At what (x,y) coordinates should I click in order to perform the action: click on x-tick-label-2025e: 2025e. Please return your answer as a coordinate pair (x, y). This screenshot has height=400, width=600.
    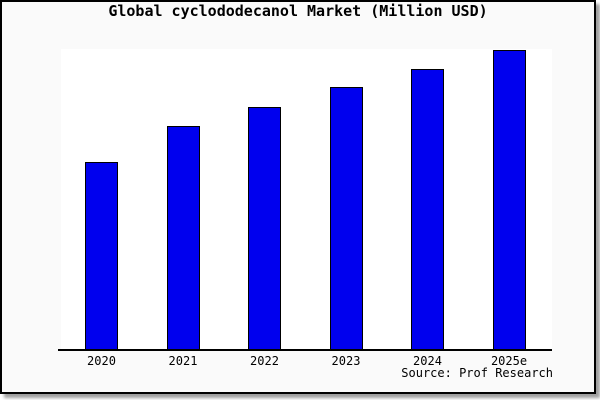
    Looking at the image, I should click on (509, 361).